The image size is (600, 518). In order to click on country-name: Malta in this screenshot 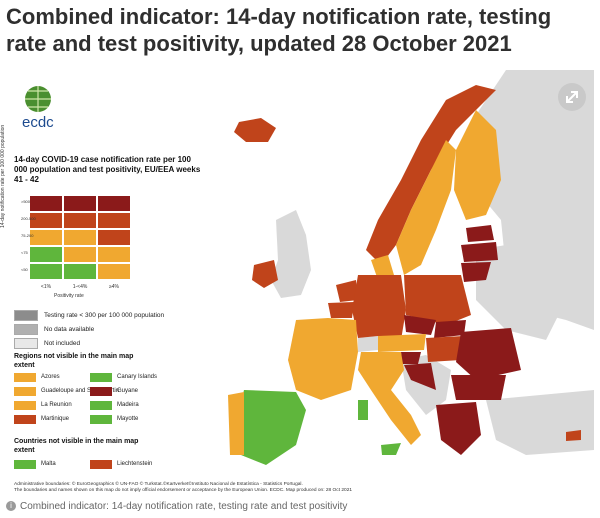, I will do `click(48, 464)`.